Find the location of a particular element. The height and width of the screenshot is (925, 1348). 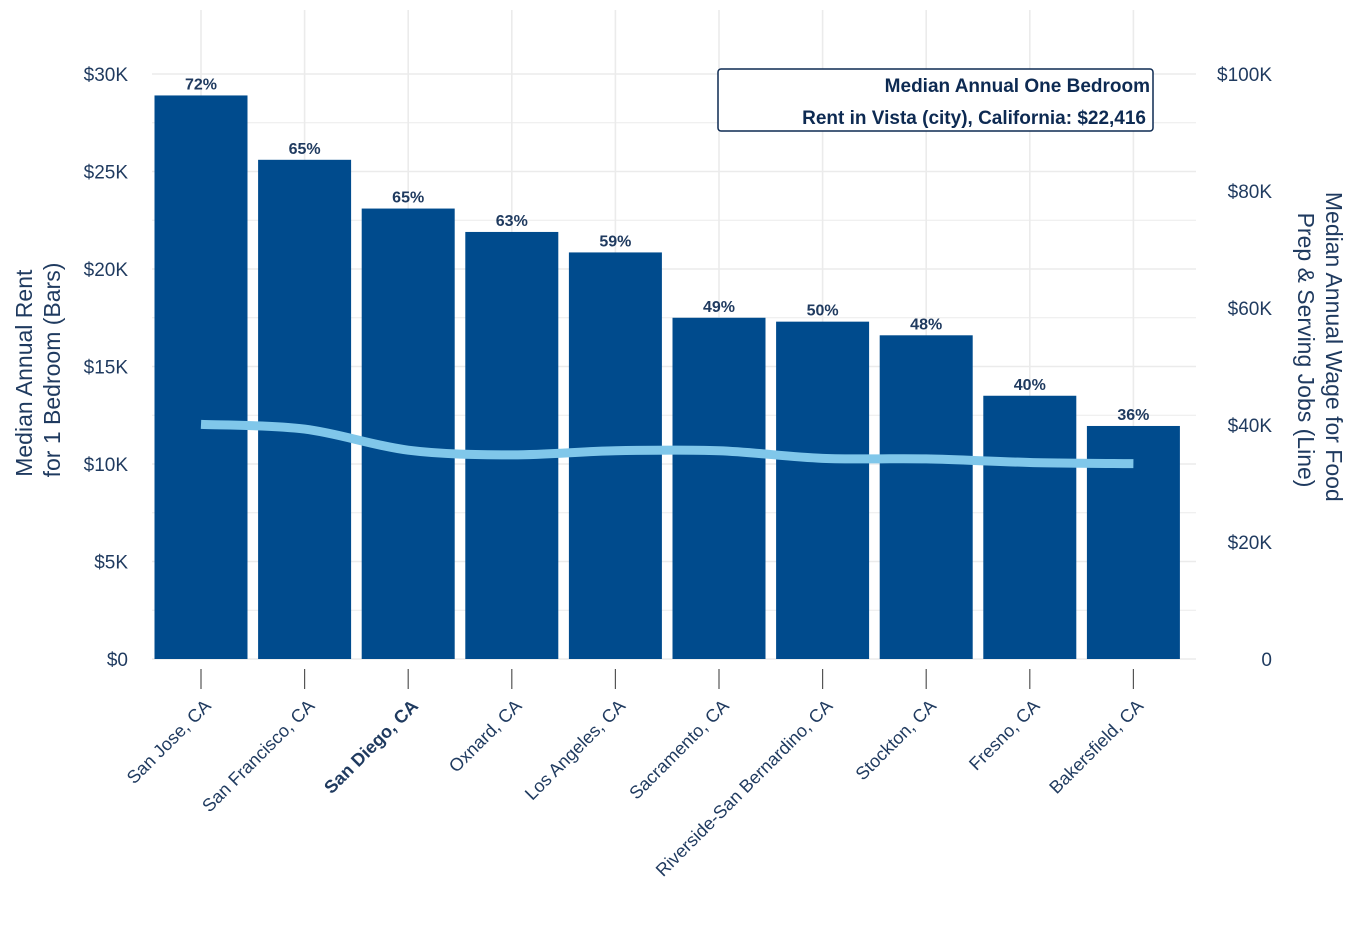

left-axis-ticks: $0 $5K $10K $15K $20K $25K $30K is located at coordinates (106, 368).